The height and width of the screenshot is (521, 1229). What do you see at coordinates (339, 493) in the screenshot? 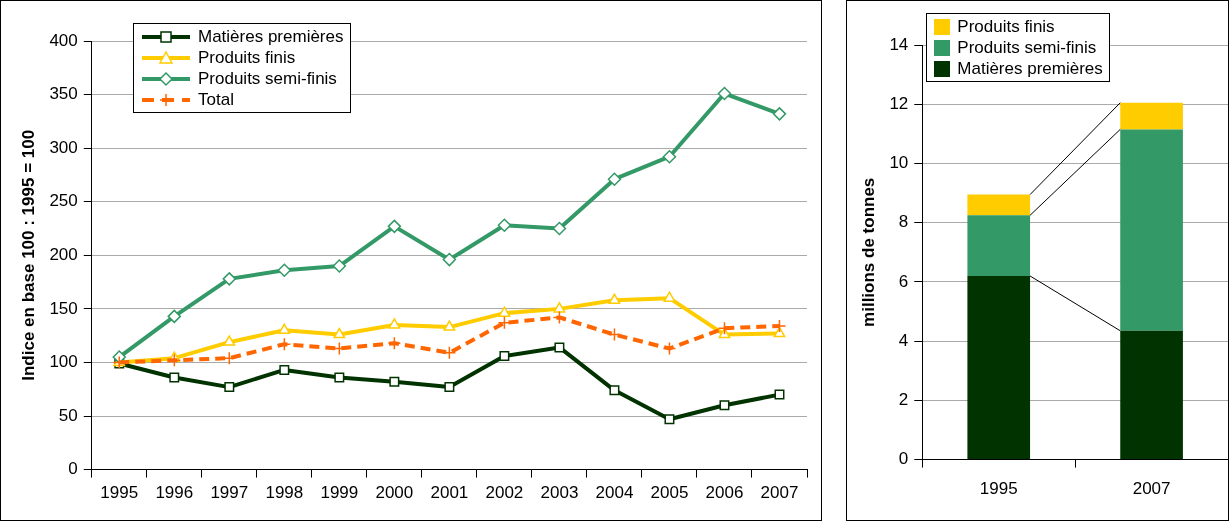
I see `x-tick-label: 1999` at bounding box center [339, 493].